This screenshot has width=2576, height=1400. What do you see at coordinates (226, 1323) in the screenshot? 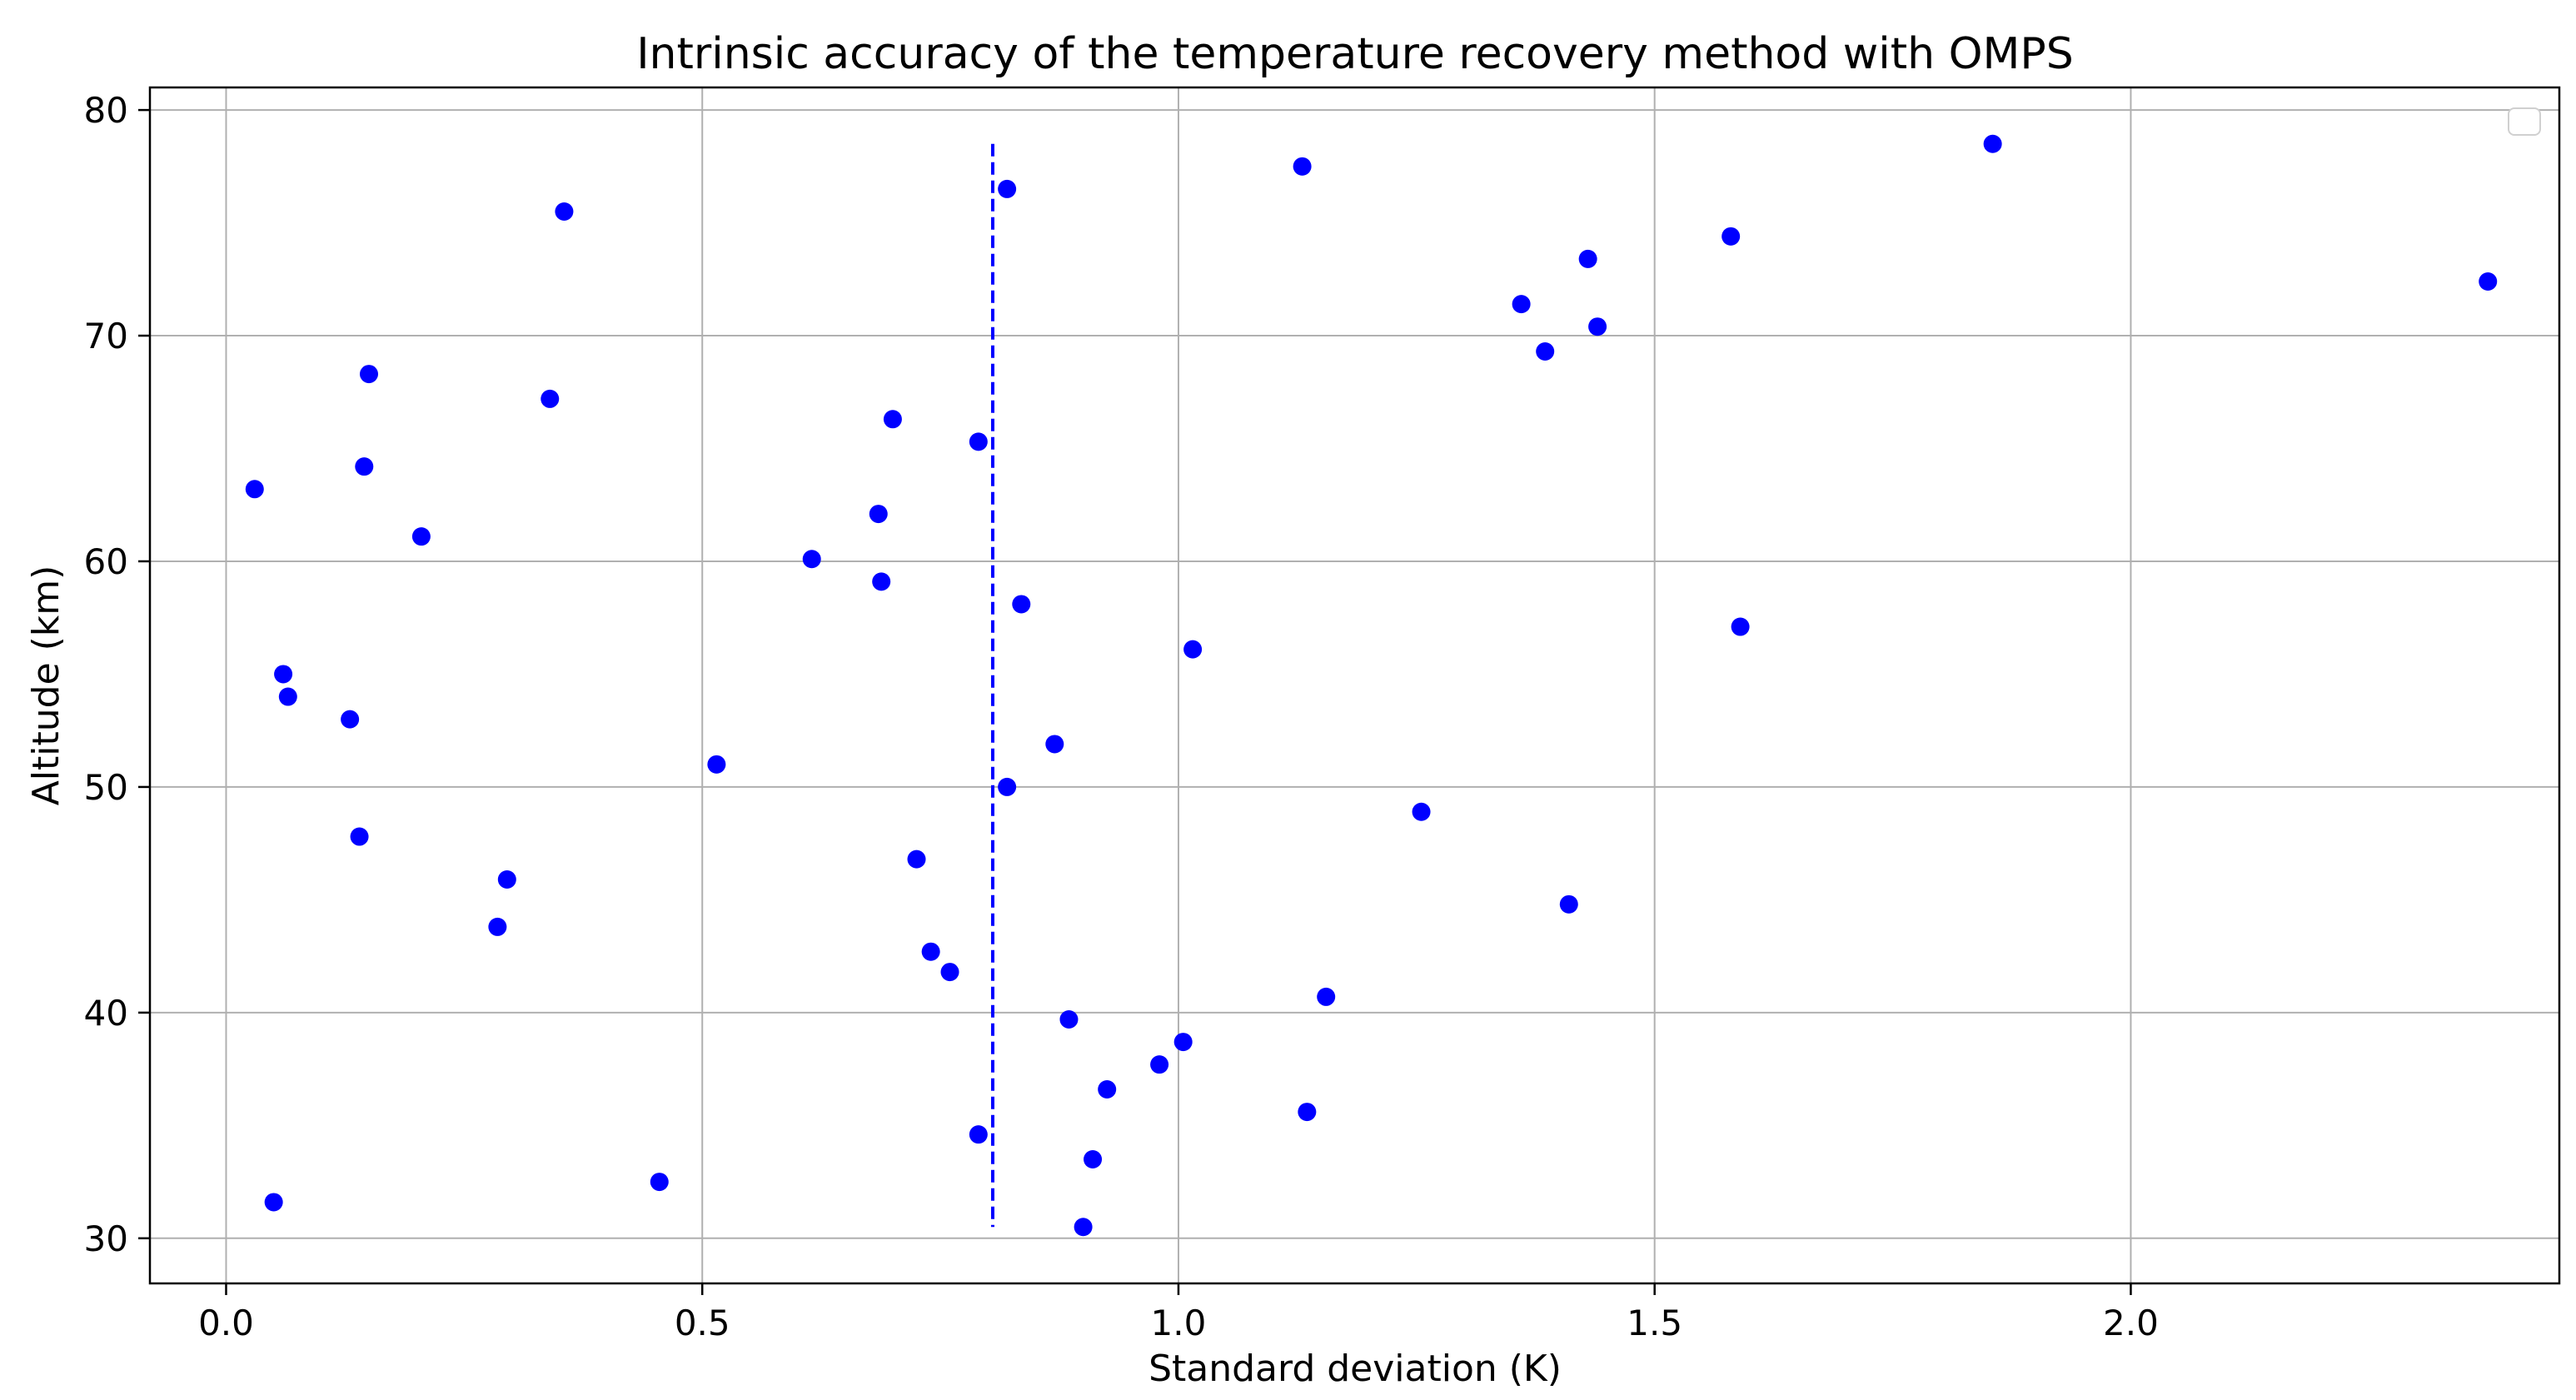
I see `x-tick-label: 0.0` at bounding box center [226, 1323].